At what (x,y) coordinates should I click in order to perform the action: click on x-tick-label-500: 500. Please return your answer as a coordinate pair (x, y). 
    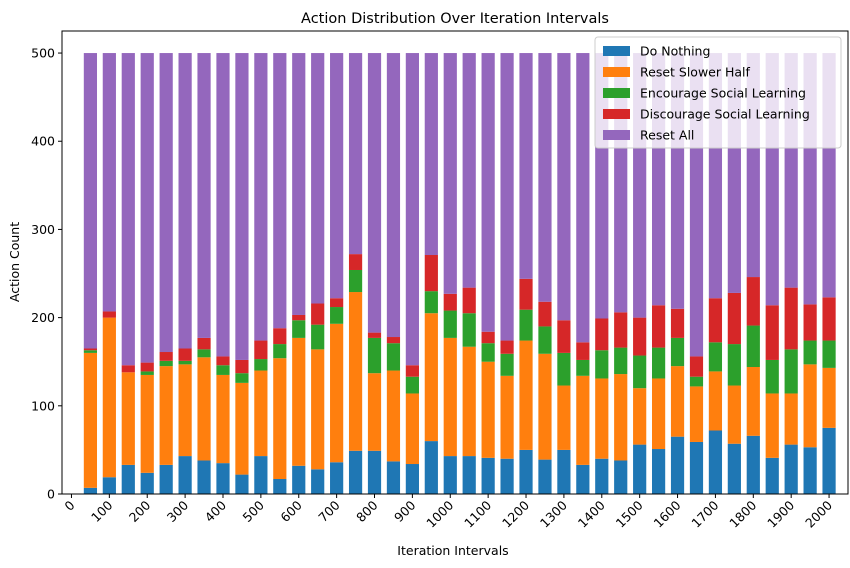
    Looking at the image, I should click on (254, 511).